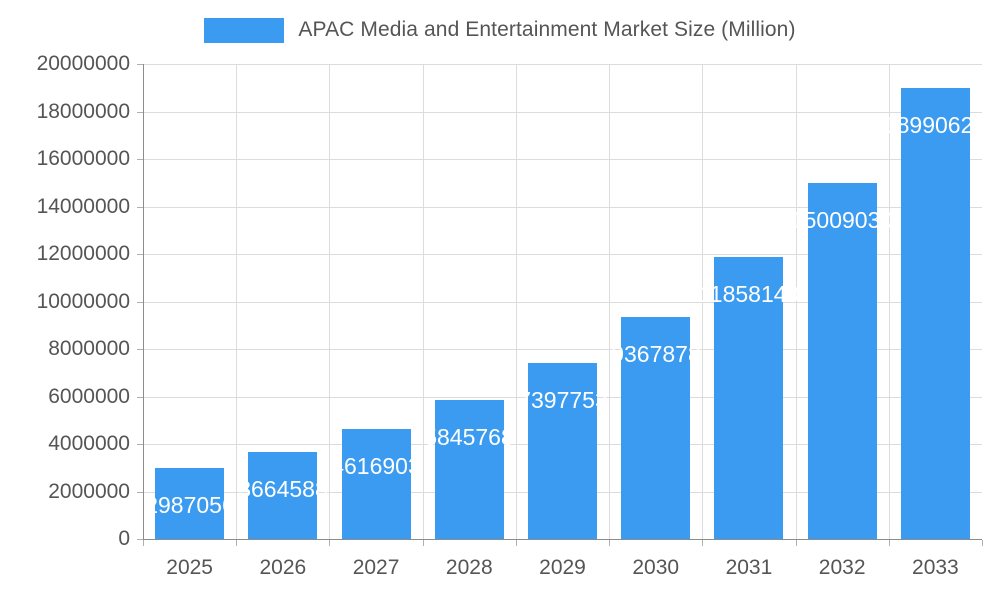  I want to click on x-axis-labels: 2025 2026 2027 2028 2029 2030 2031 2032 2033, so click(562, 568).